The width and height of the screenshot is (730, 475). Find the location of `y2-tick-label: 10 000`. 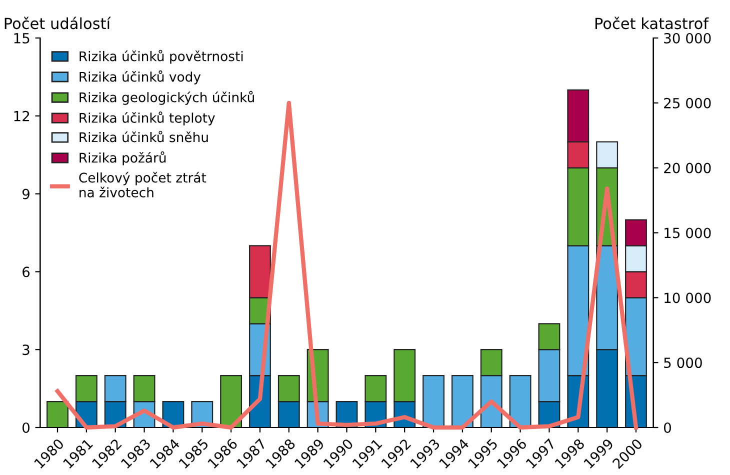

y2-tick-label: 10 000 is located at coordinates (687, 298).